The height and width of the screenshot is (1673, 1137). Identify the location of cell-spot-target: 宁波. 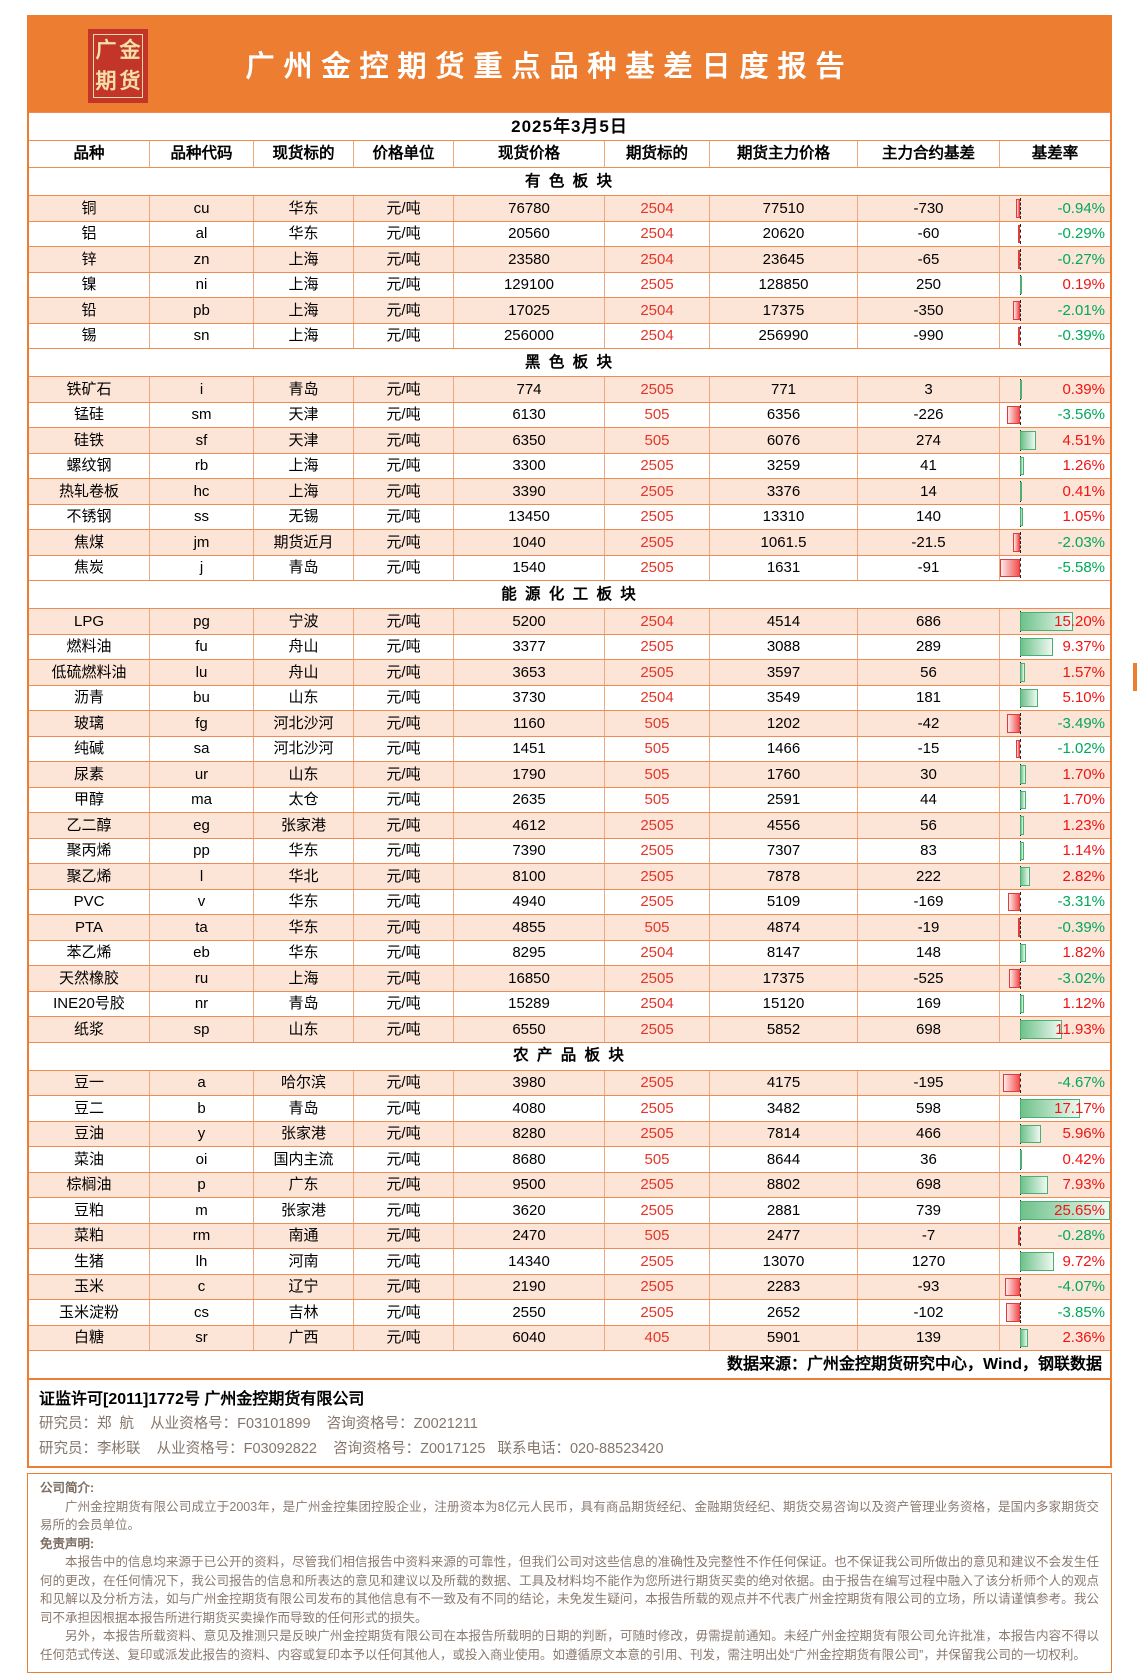
(304, 621).